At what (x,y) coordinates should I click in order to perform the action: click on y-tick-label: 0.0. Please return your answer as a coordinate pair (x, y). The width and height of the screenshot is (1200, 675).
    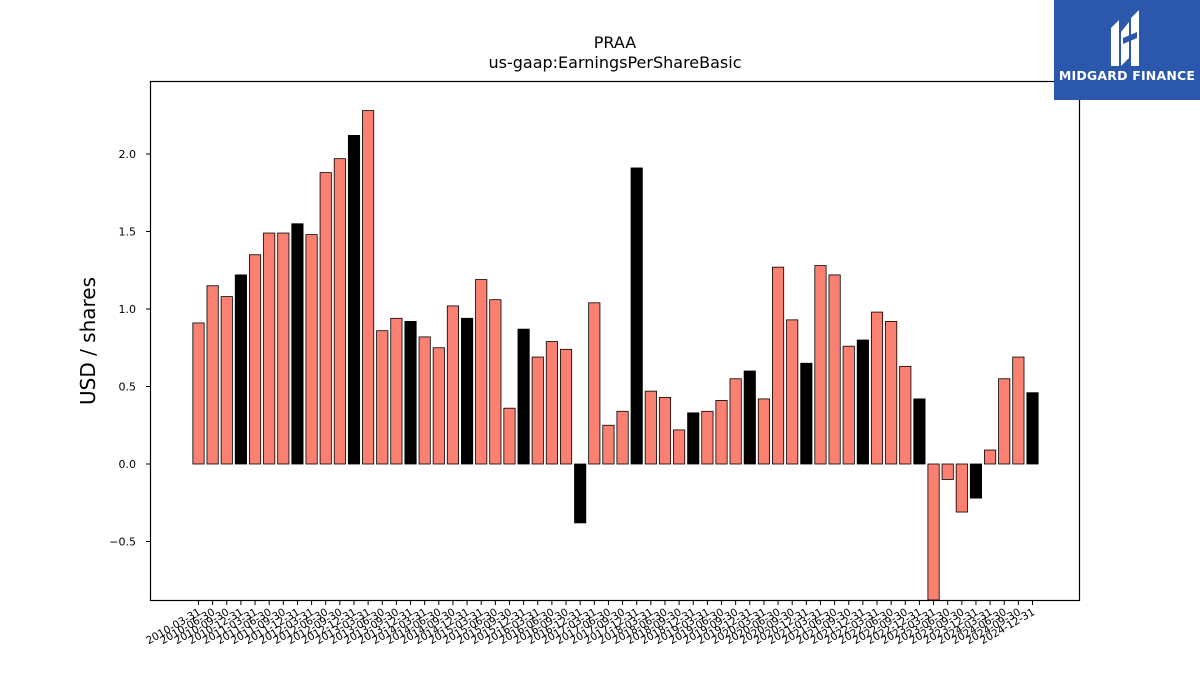
    Looking at the image, I should click on (128, 464).